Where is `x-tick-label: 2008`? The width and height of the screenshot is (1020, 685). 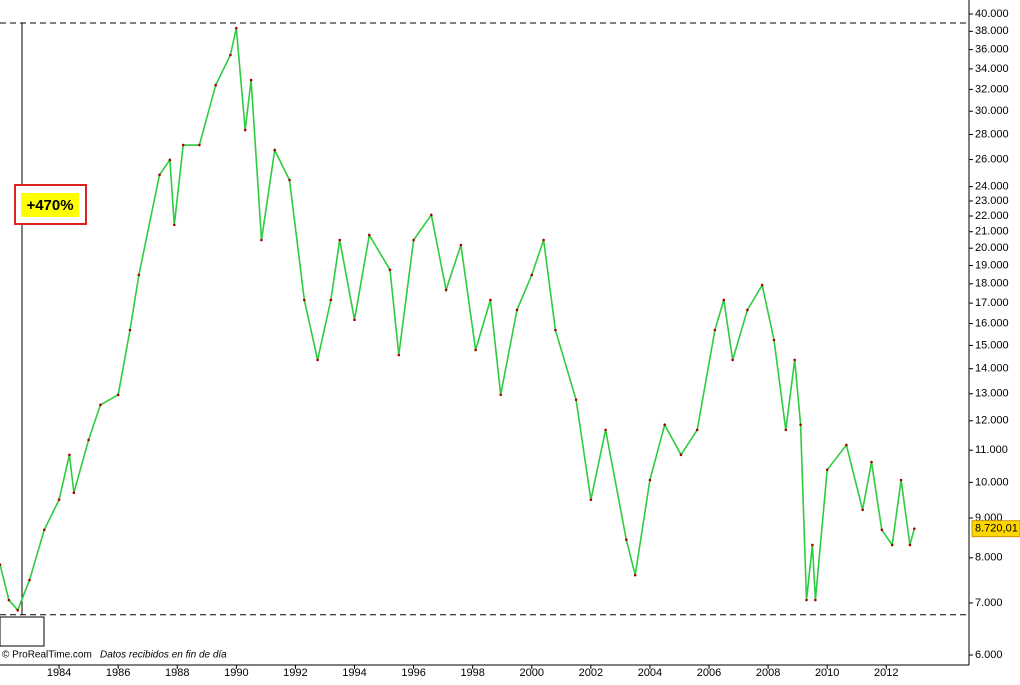 x-tick-label: 2008 is located at coordinates (768, 673).